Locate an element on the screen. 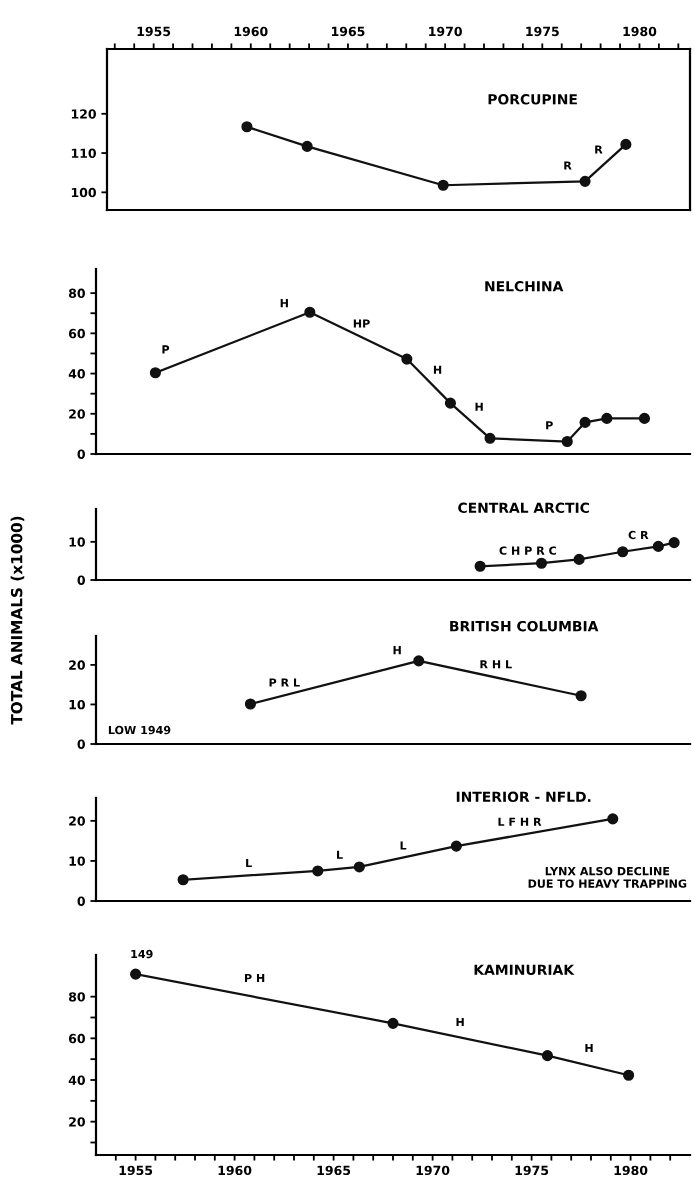  y-tick-label: 110 is located at coordinates (83, 153).